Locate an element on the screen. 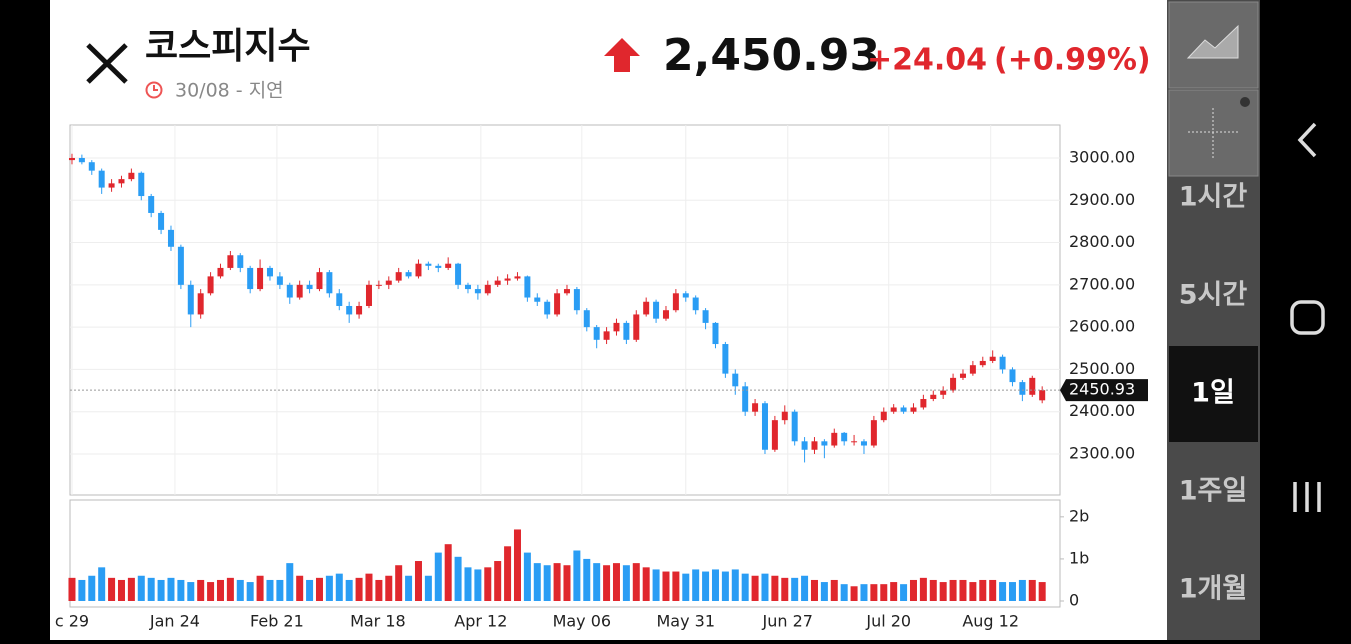 The width and height of the screenshot is (1351, 644). interval-button: 1일 is located at coordinates (1213, 393).